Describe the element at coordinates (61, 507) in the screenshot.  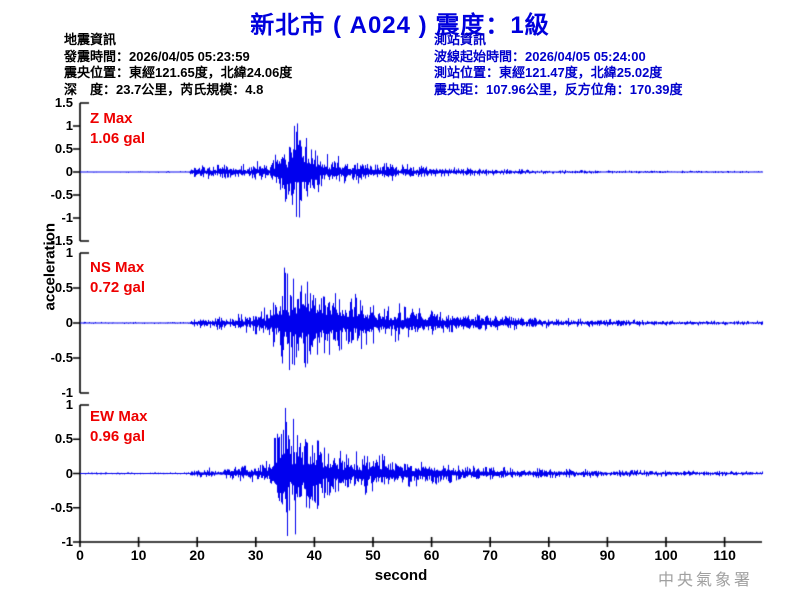
I see `y-tick-label-EW--0.5: -0.5` at that location.